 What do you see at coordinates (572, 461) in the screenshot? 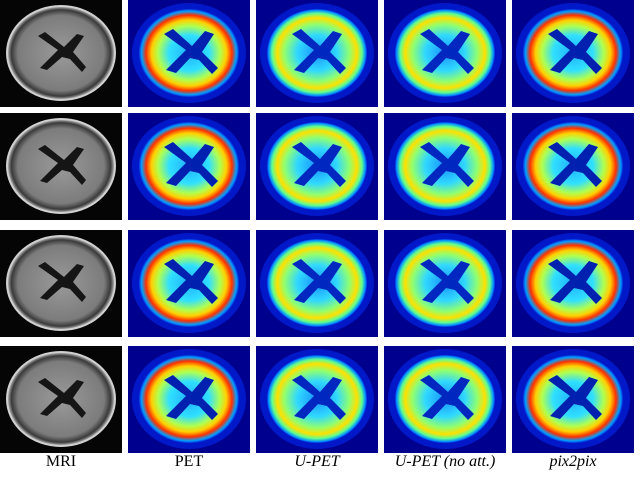
I see `column-label: pix2pix` at bounding box center [572, 461].